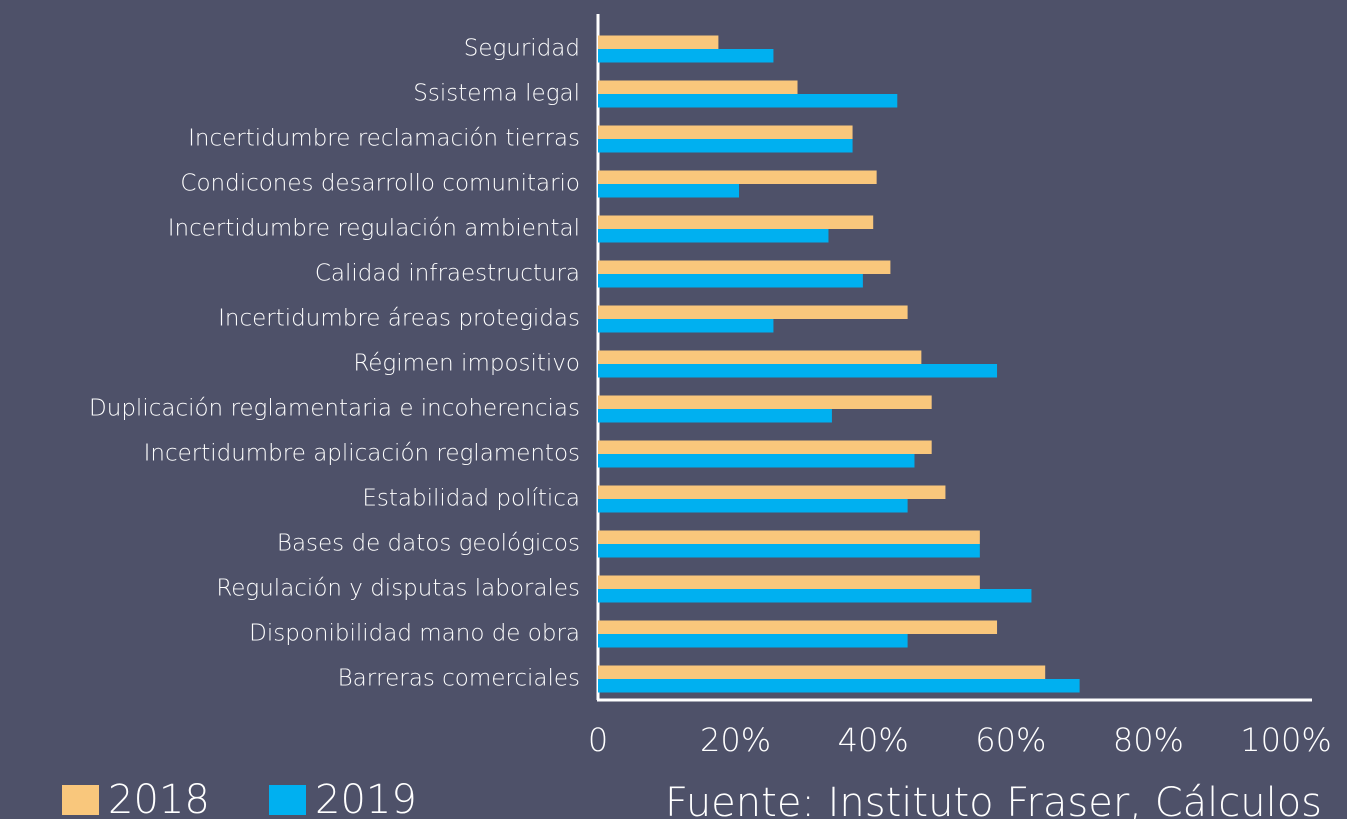  I want to click on category-label: Condicones desarrollo comunitario, so click(380, 184).